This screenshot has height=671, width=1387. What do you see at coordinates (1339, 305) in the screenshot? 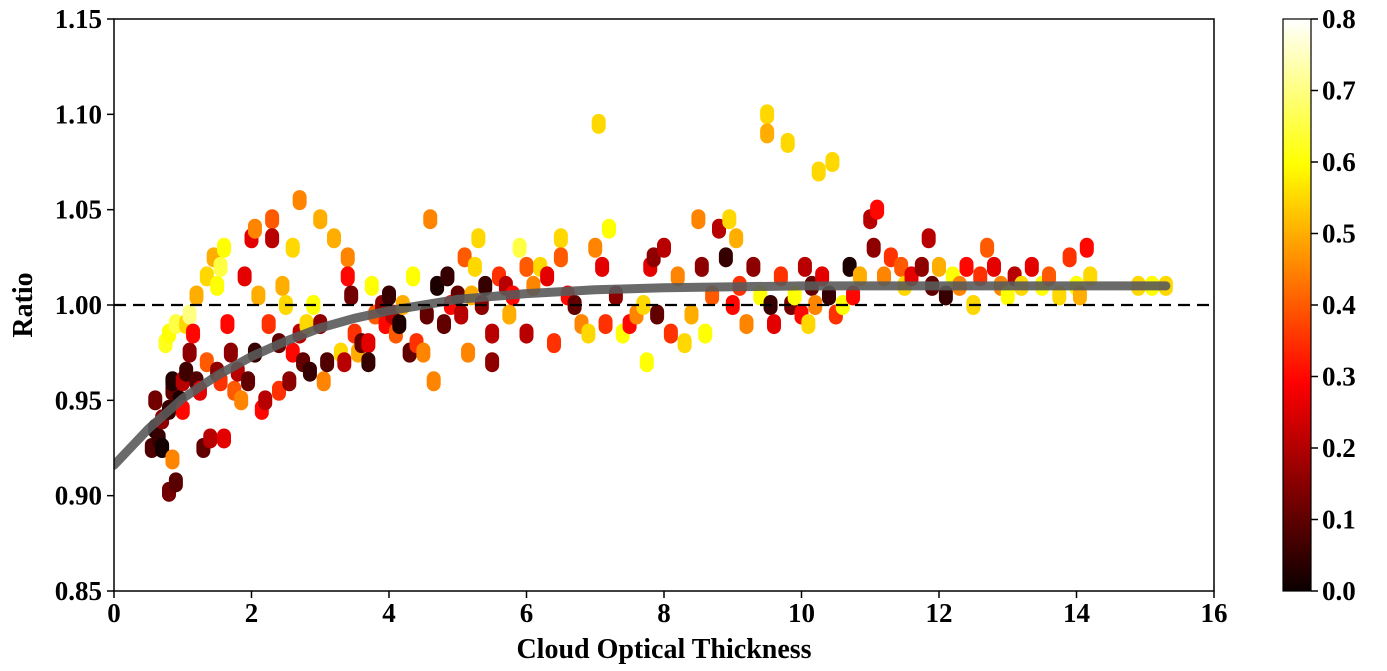
I see `colorbar-tick-label: 0.4` at bounding box center [1339, 305].